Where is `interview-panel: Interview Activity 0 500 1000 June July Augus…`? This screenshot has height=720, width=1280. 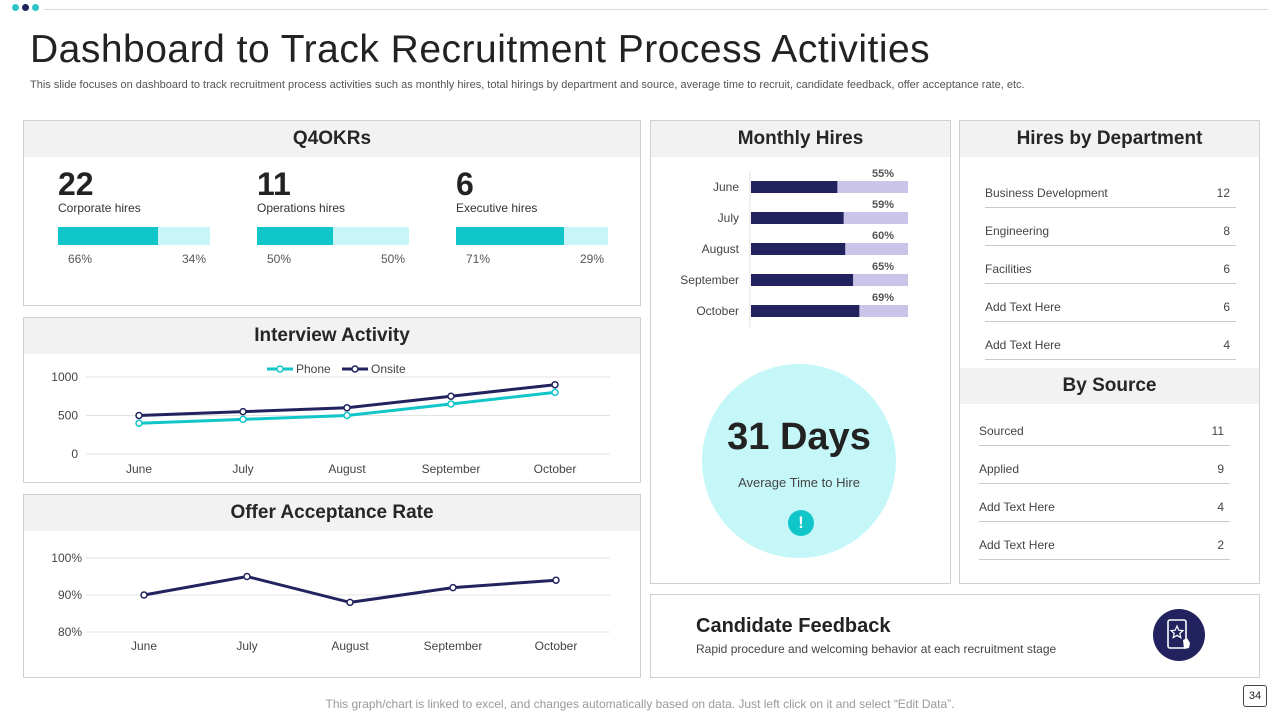
interview-panel: Interview Activity 0 500 1000 June July Augus… is located at coordinates (332, 400).